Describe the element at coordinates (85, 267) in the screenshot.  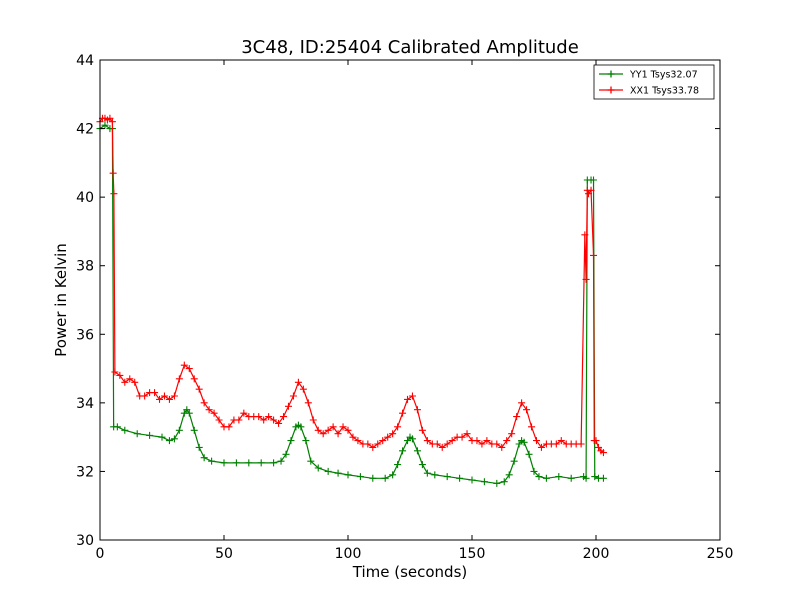
I see `y-tick-label: 38` at that location.